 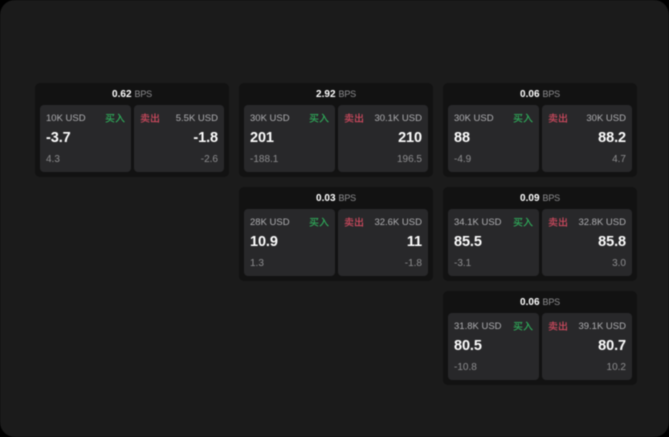 I want to click on sell-quote-panel: 卖出 30.1K USD 210 196.5, so click(x=382, y=138).